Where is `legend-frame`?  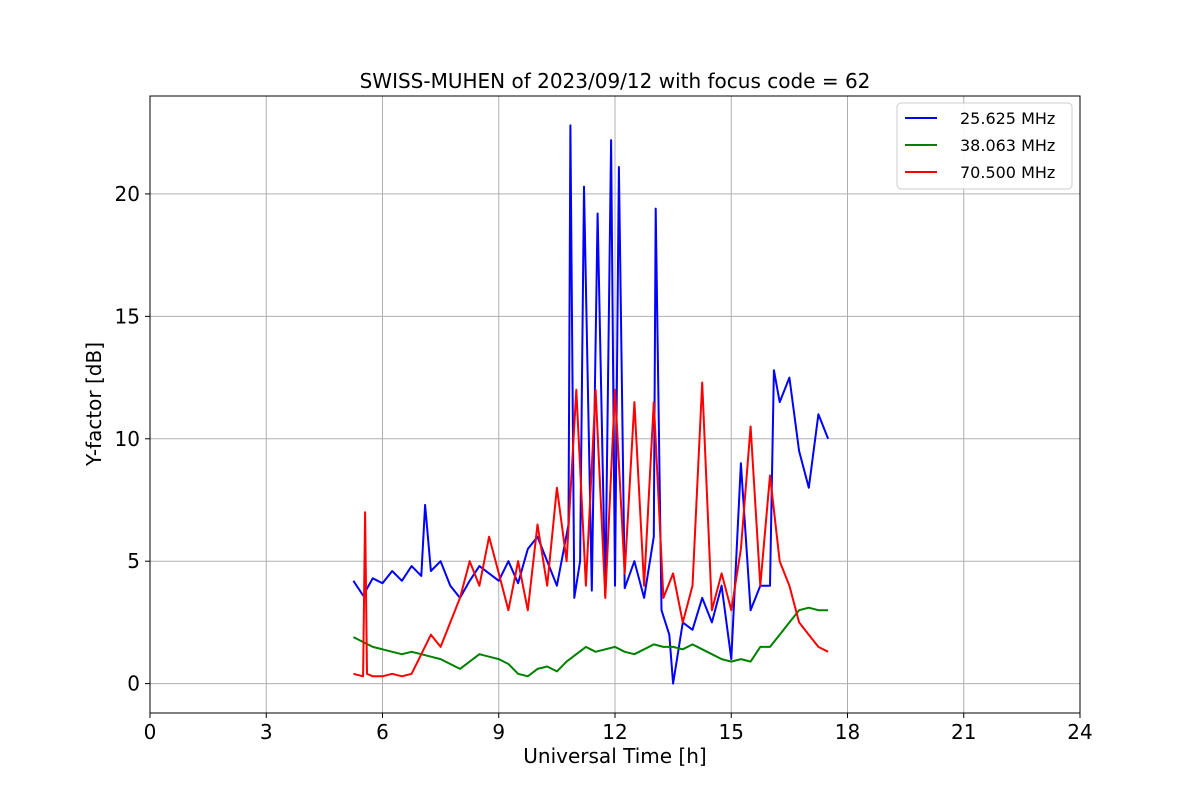
legend-frame is located at coordinates (984, 146).